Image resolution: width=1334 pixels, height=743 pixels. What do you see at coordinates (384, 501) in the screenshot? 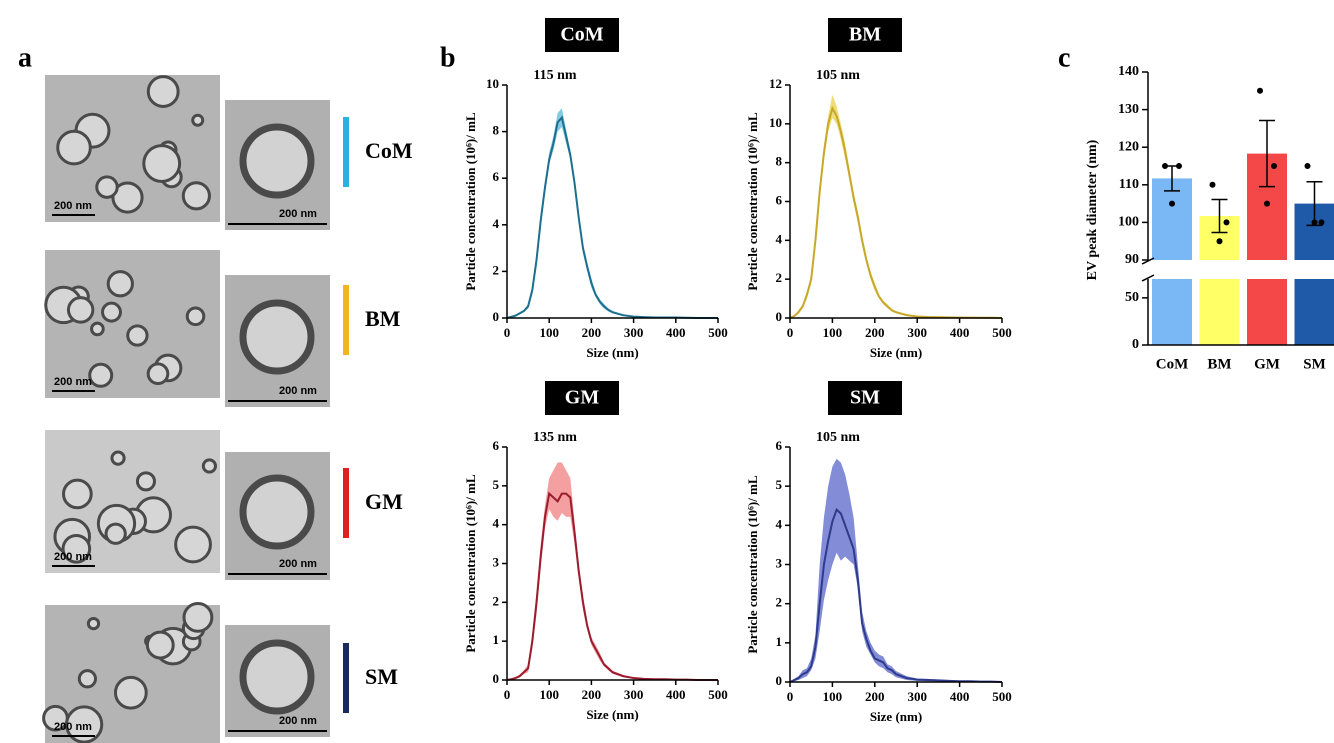
I see `group-label: GM` at bounding box center [384, 501].